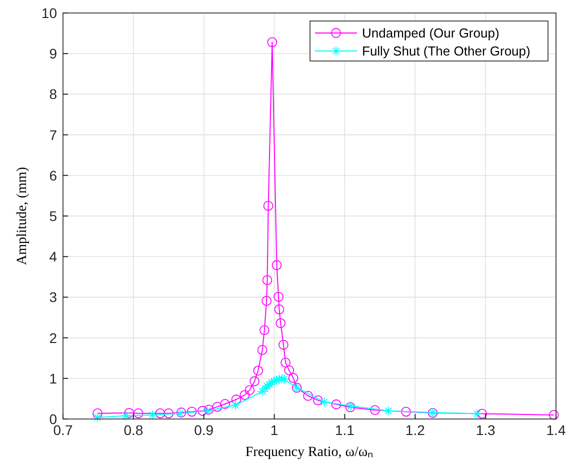 The width and height of the screenshot is (580, 472). What do you see at coordinates (486, 430) in the screenshot?
I see `x-tick-label: 1.3` at bounding box center [486, 430].